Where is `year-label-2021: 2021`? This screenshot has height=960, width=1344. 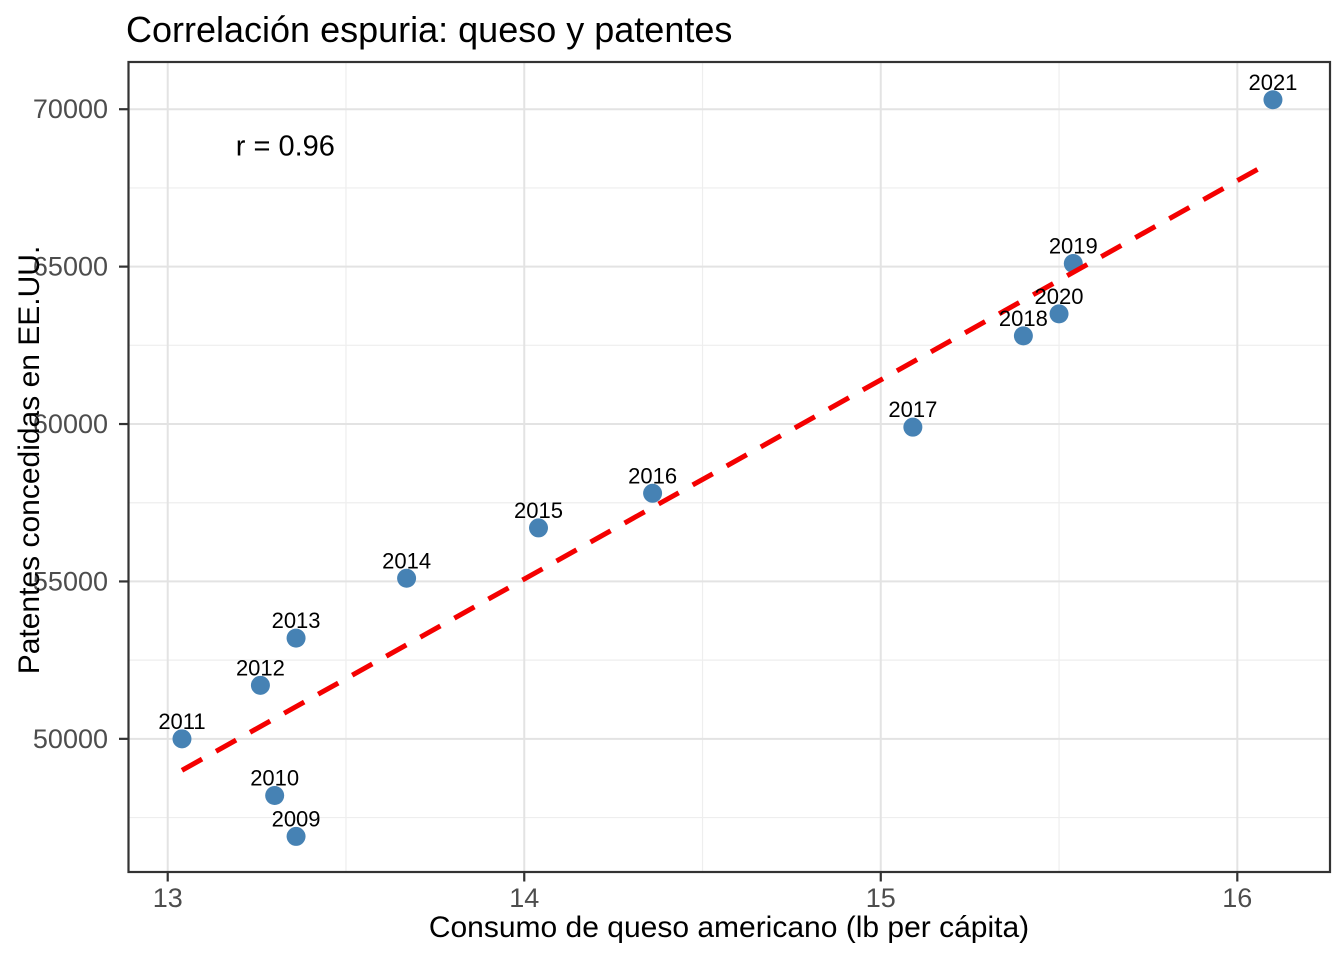 year-label-2021: 2021 is located at coordinates (1272, 82).